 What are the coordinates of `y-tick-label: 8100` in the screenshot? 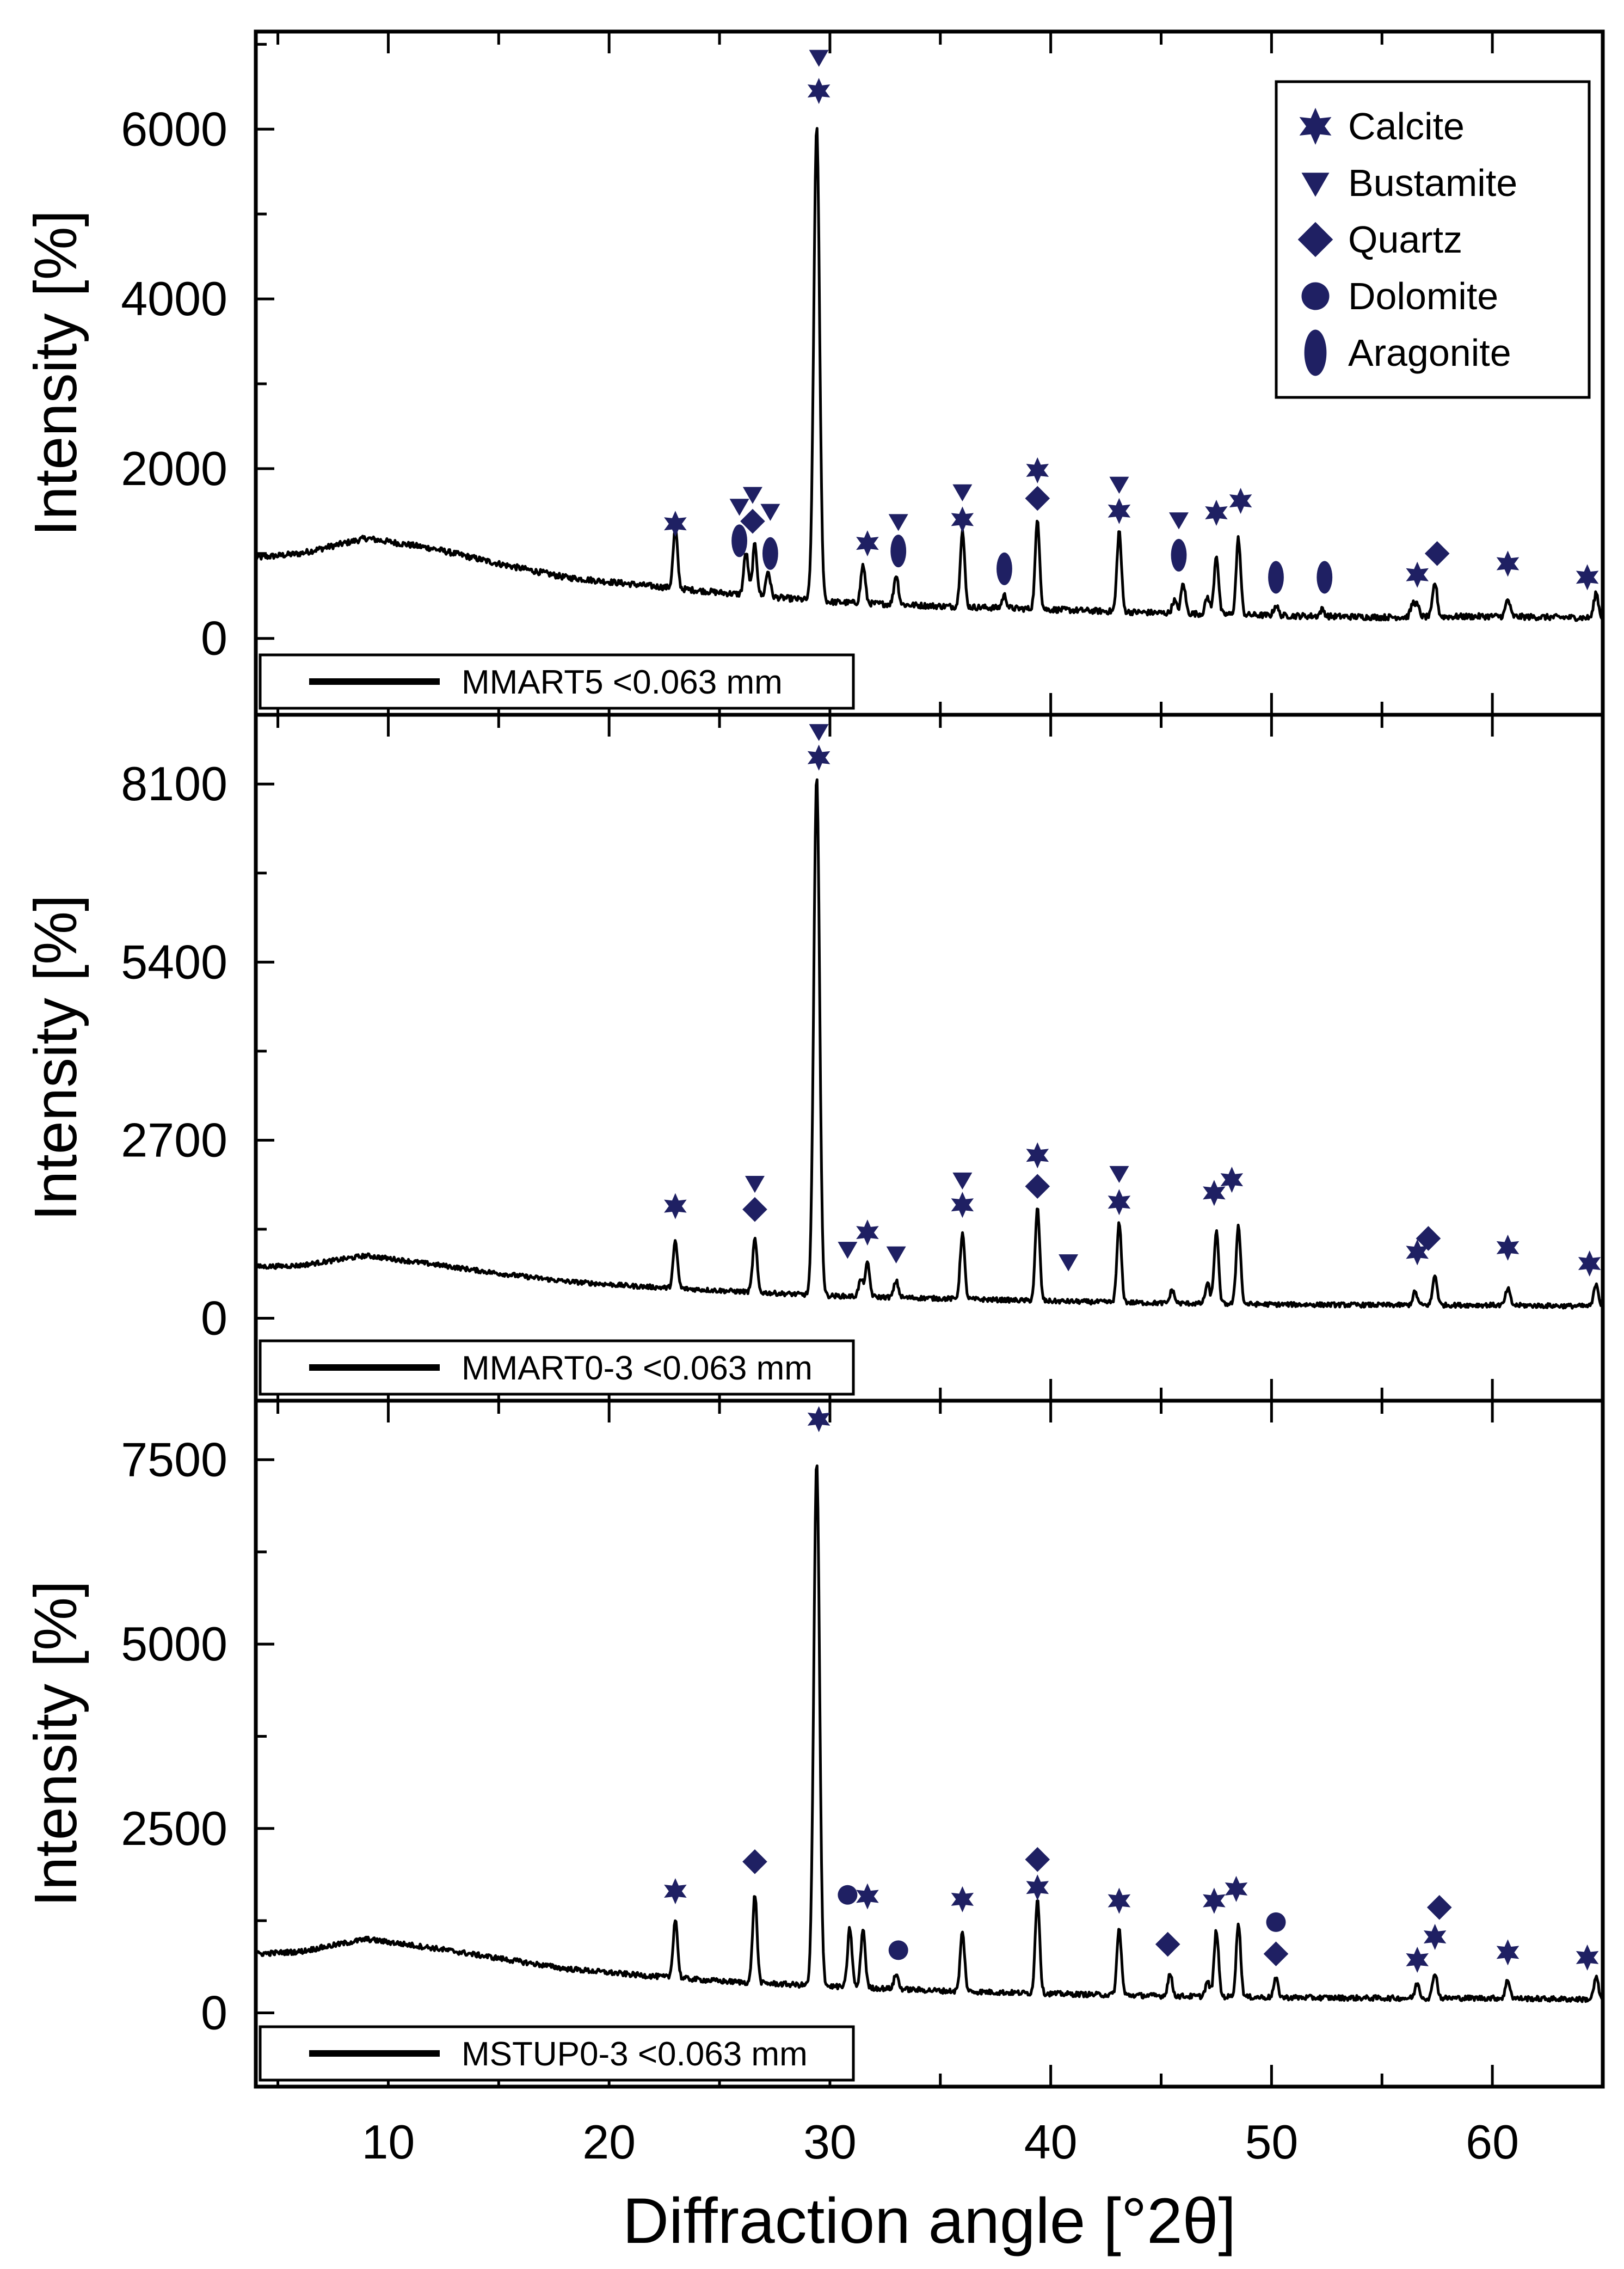 It's located at (174, 784).